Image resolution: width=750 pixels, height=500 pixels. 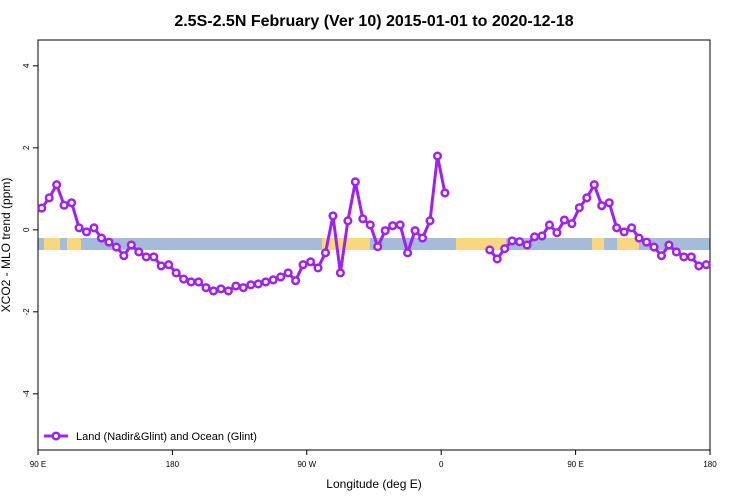 I want to click on x-tick-label: 0, so click(x=441, y=464).